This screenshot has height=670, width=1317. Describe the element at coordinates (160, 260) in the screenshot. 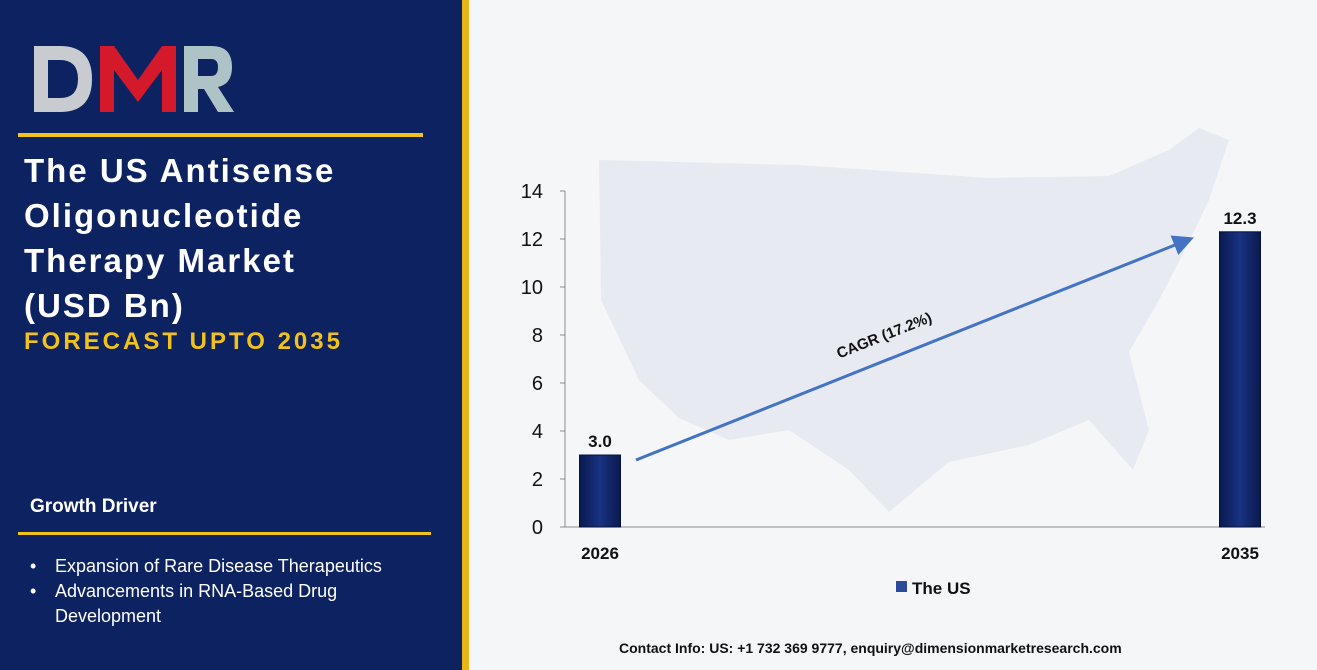

I see `title-line: Therapy Market` at that location.